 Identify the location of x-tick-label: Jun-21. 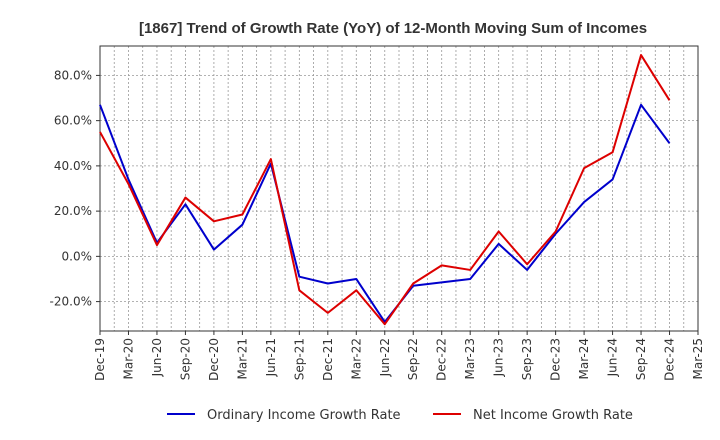
(271, 357).